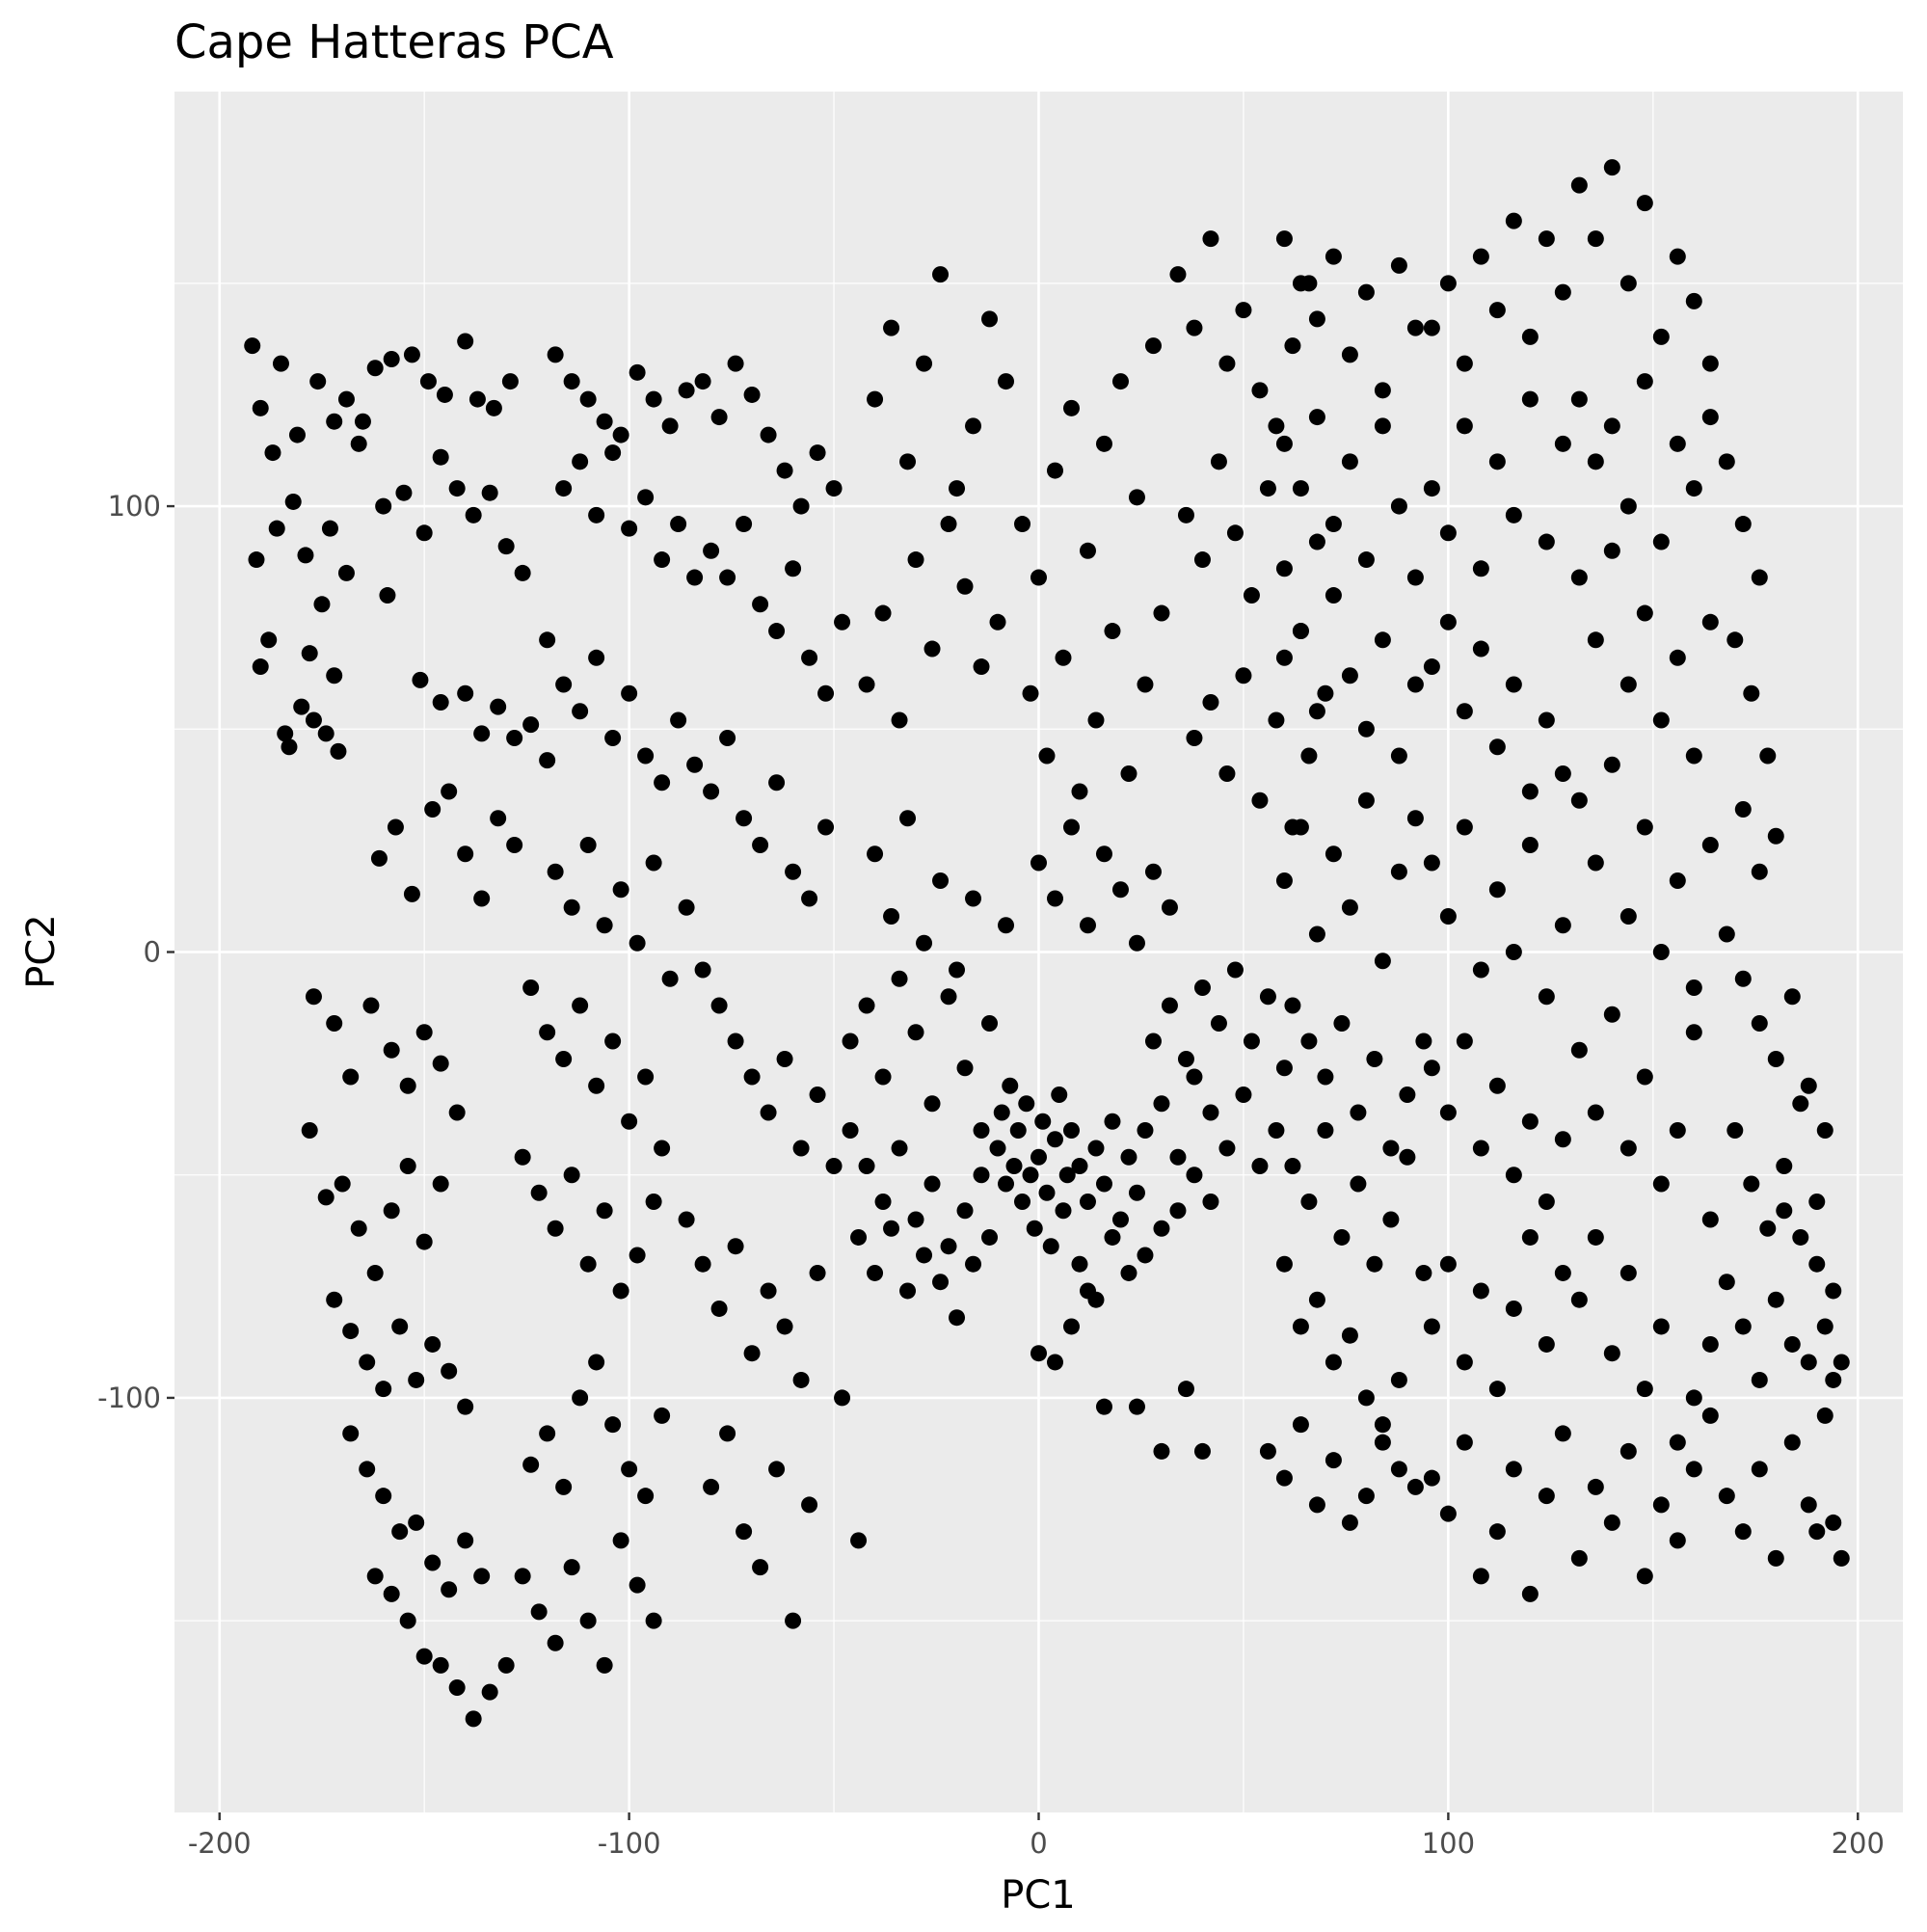 The width and height of the screenshot is (1927, 1932). Describe the element at coordinates (134, 507) in the screenshot. I see `y-tick-label: 100` at that location.